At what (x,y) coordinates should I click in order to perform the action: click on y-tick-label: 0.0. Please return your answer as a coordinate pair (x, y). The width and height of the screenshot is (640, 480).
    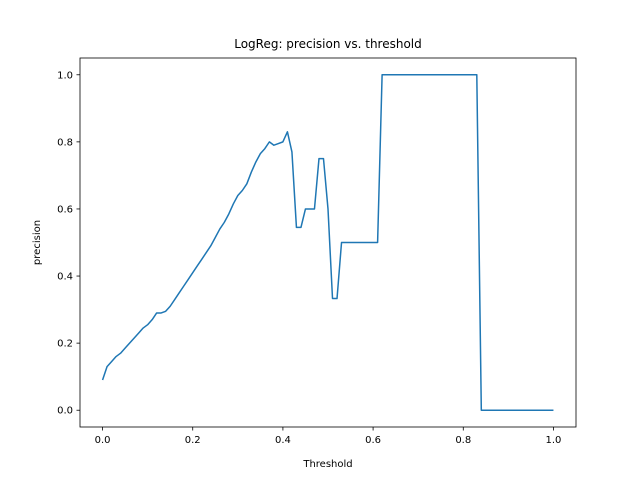
    Looking at the image, I should click on (65, 411).